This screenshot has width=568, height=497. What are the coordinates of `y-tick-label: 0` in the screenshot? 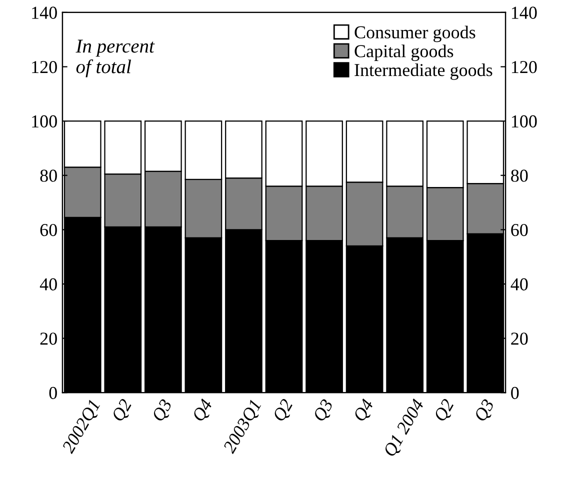 It's located at (53, 393).